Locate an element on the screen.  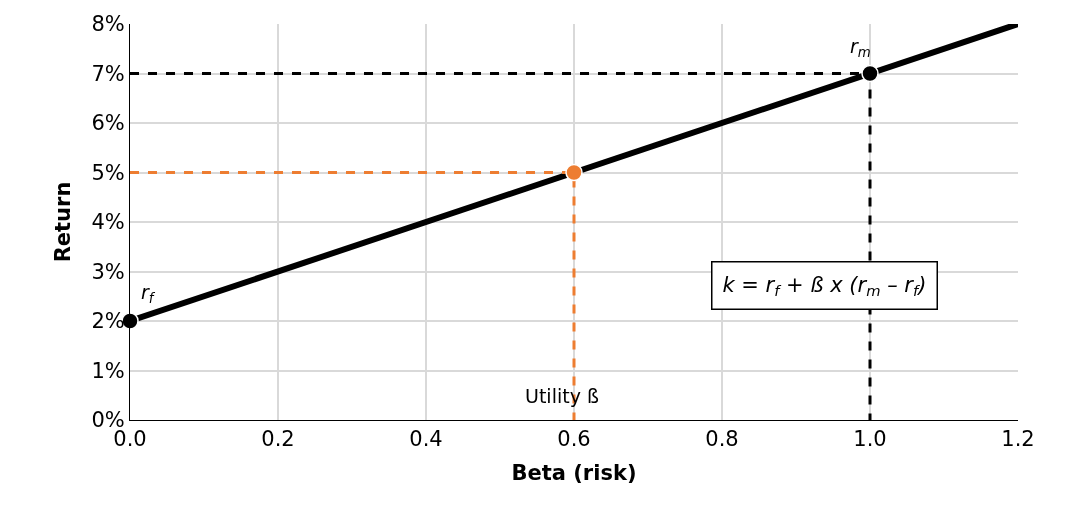
x-tick-label: 0.2 is located at coordinates (278, 439).